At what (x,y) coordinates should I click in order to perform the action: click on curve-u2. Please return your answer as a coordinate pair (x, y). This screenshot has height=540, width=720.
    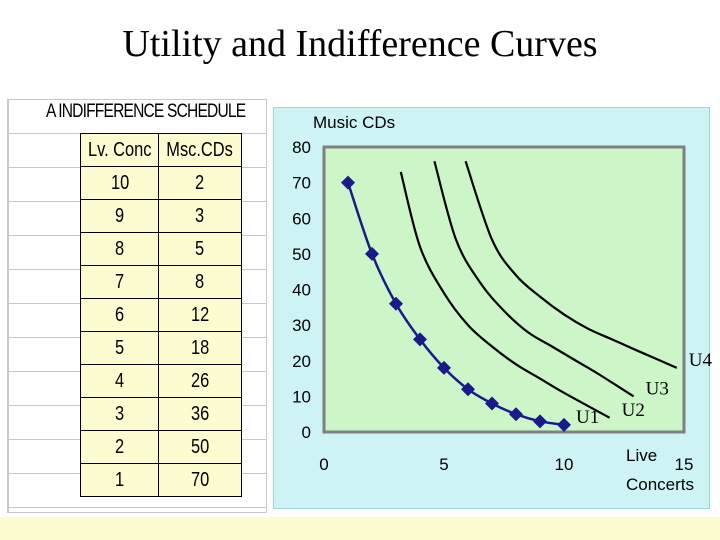
    Looking at the image, I should click on (505, 295).